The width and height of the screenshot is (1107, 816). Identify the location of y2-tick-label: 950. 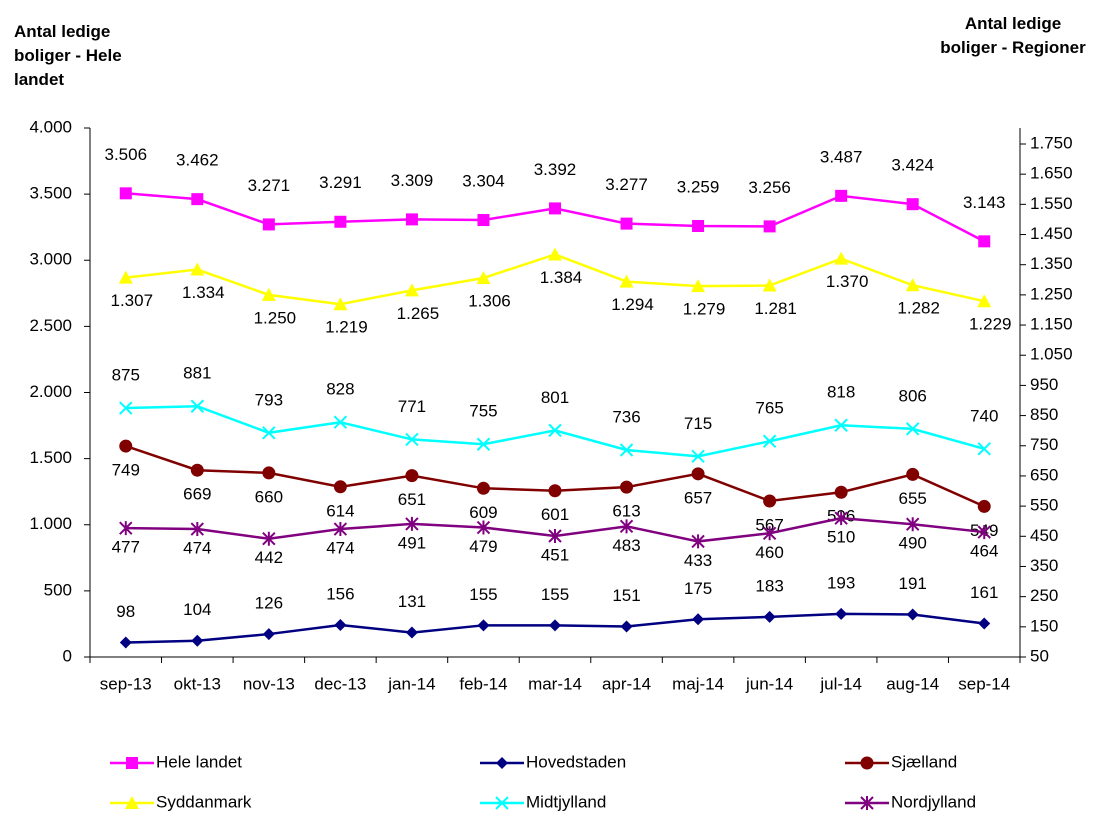
(1044, 384).